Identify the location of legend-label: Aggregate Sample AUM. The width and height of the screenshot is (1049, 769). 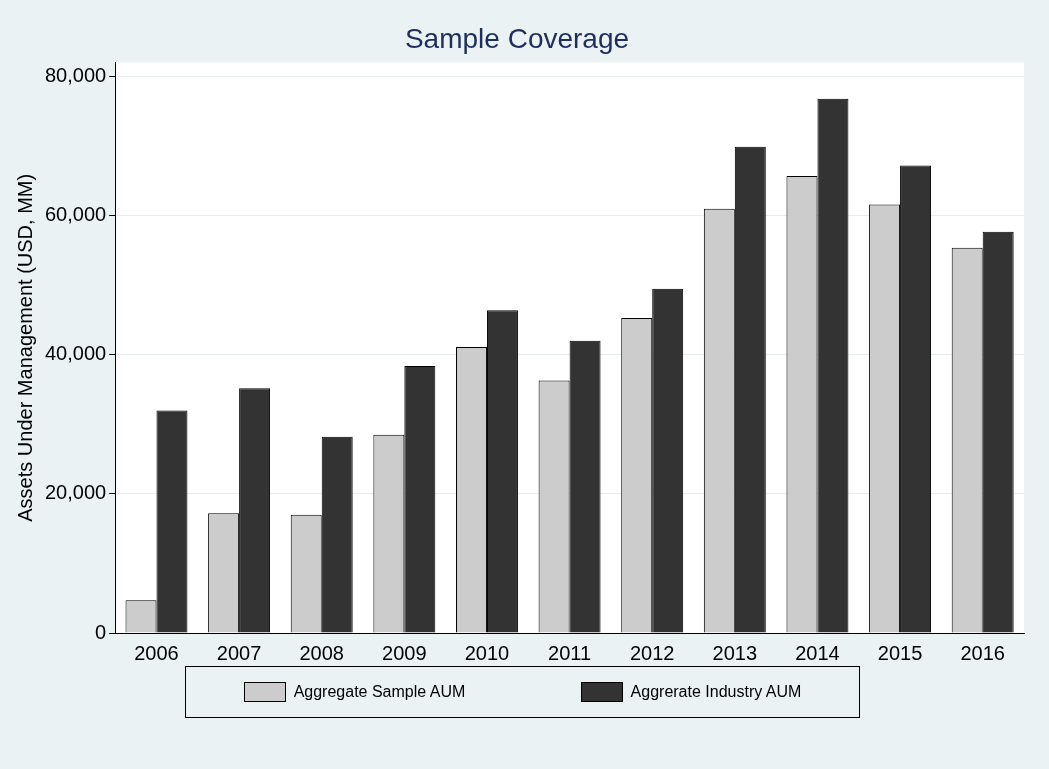
(379, 692).